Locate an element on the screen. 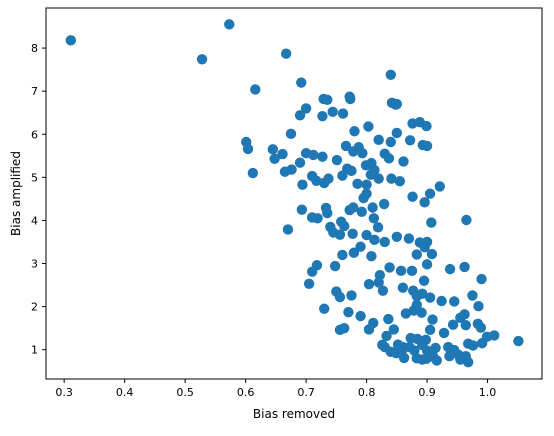  y-tick-label: 7 is located at coordinates (34, 91).